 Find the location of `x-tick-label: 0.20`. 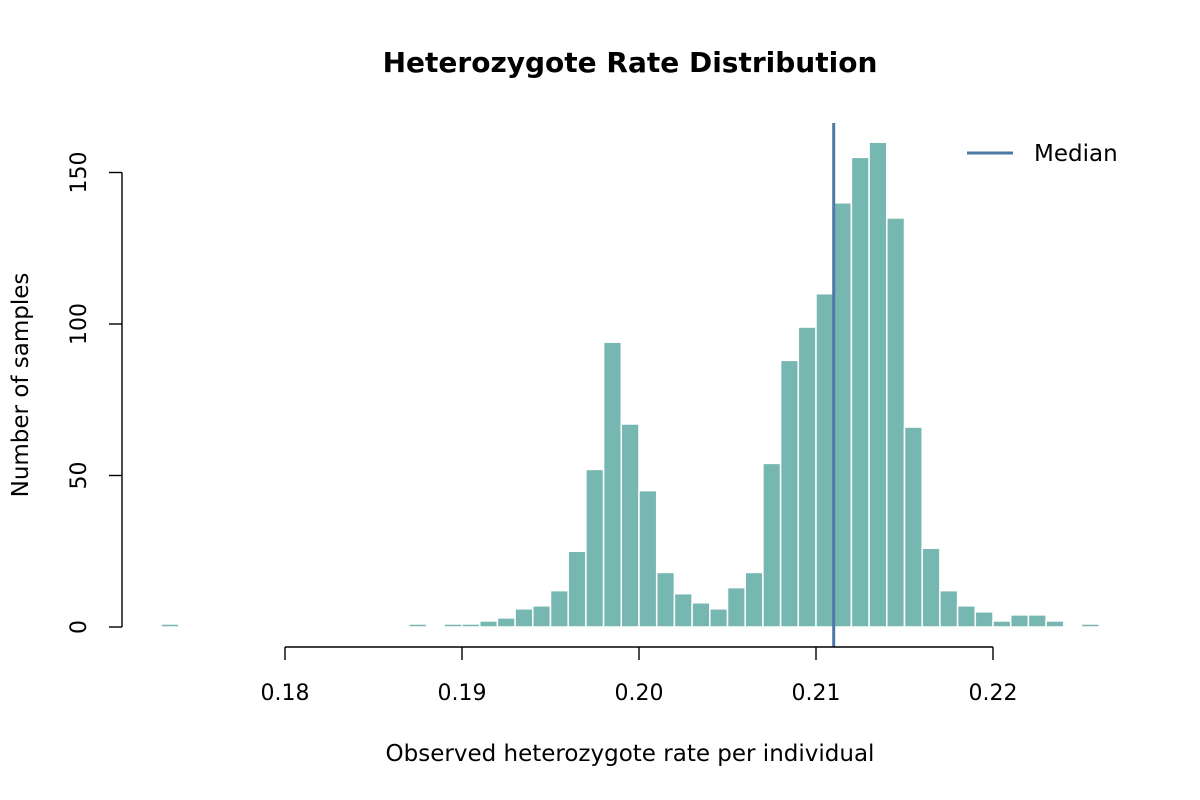

x-tick-label: 0.20 is located at coordinates (639, 693).